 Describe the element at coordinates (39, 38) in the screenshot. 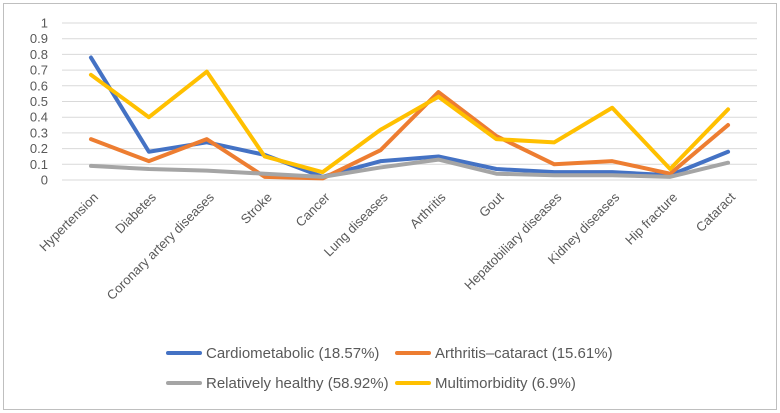

I see `y-axis-tick-label: 0.9` at that location.